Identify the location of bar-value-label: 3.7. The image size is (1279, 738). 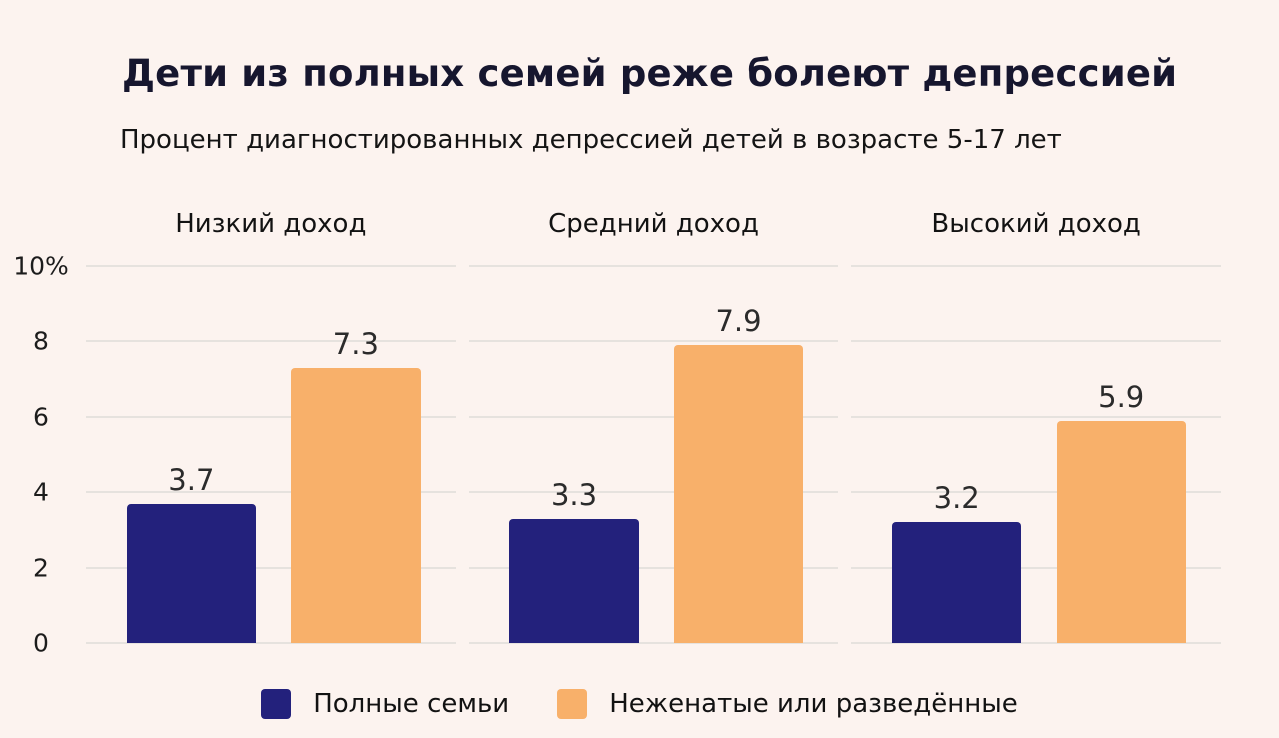
(191, 479).